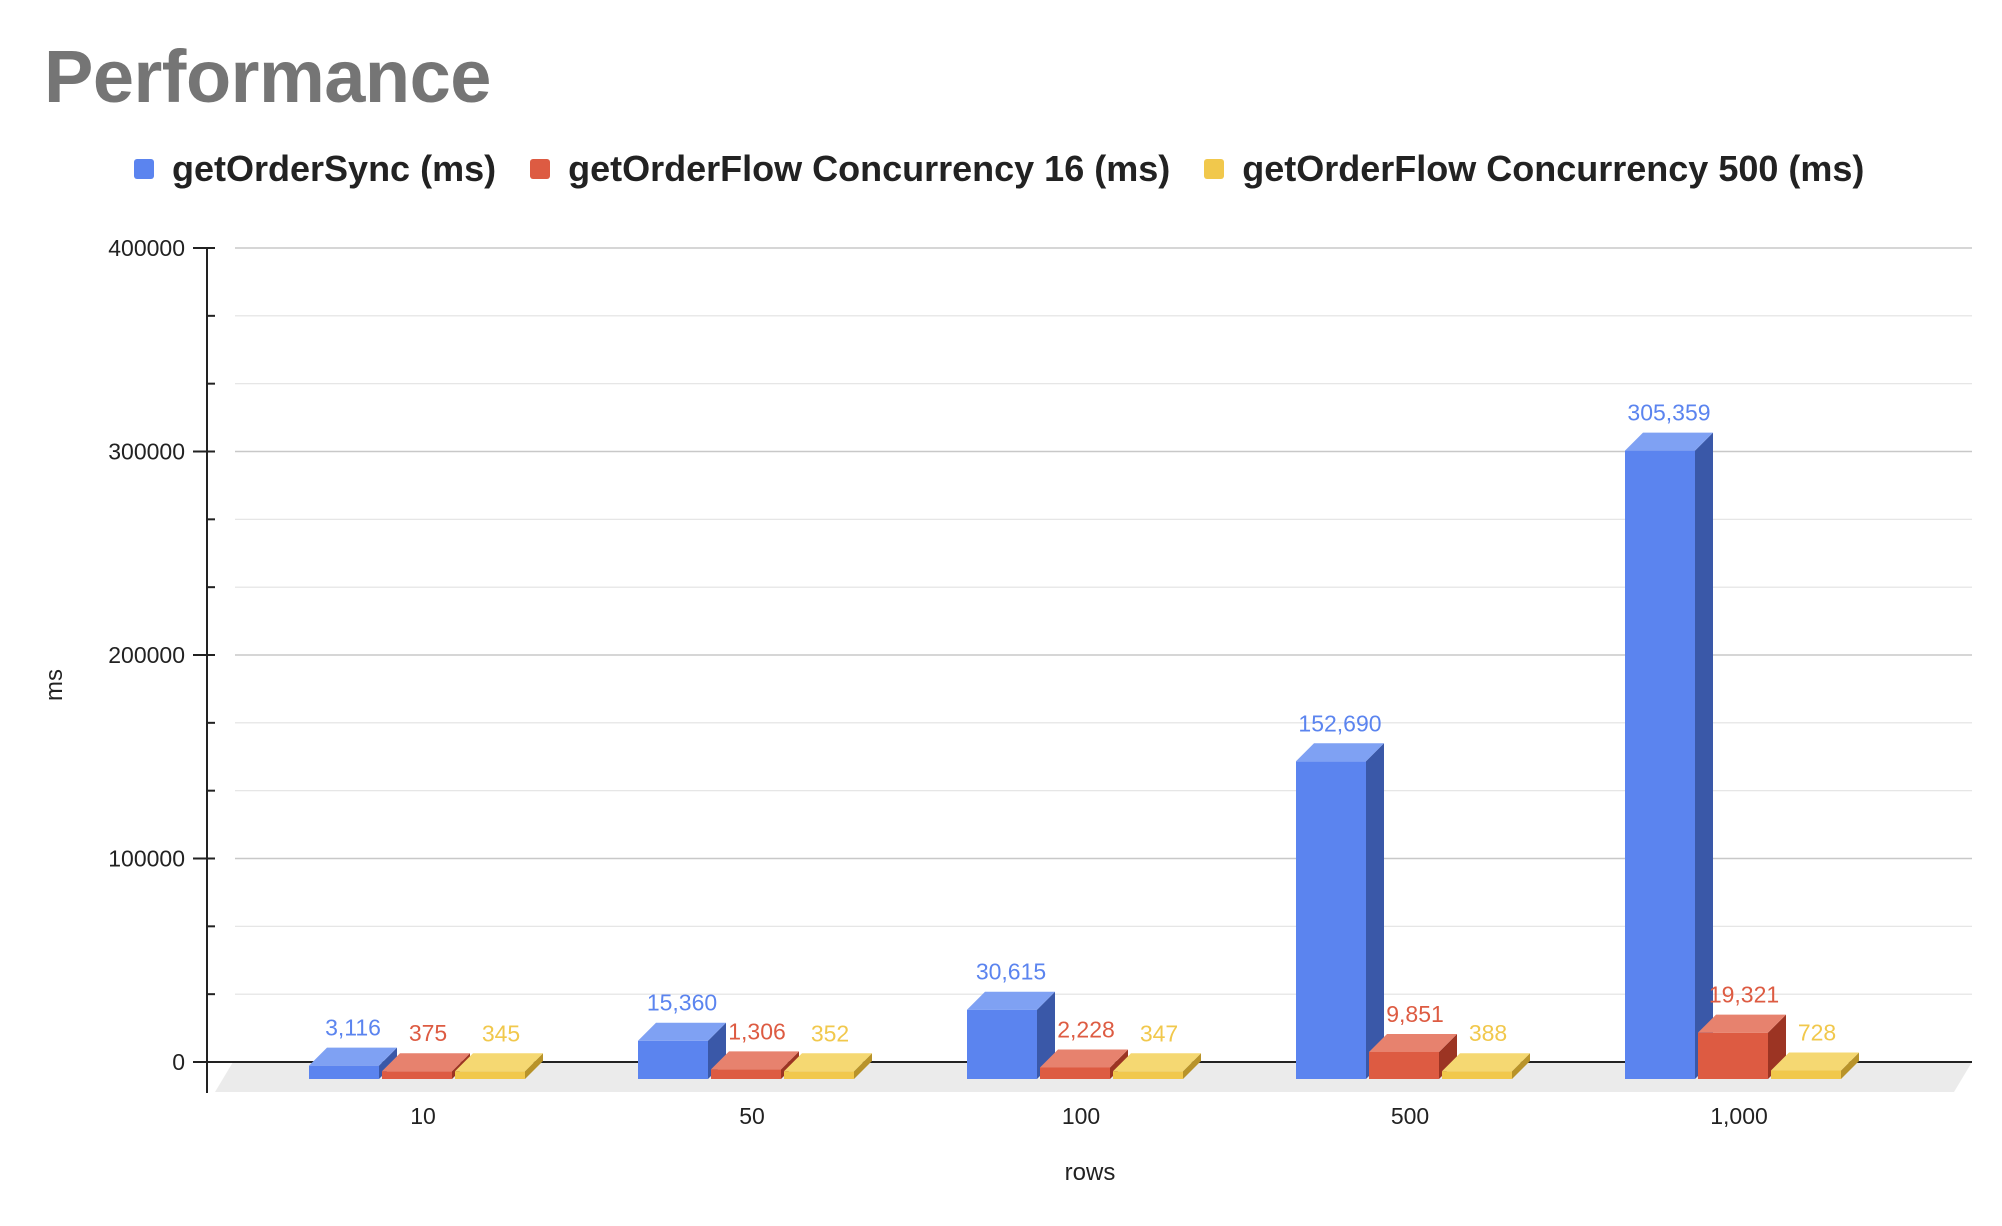 The height and width of the screenshot is (1226, 2002). Describe the element at coordinates (1410, 1116) in the screenshot. I see `x-tick-label: 500` at that location.